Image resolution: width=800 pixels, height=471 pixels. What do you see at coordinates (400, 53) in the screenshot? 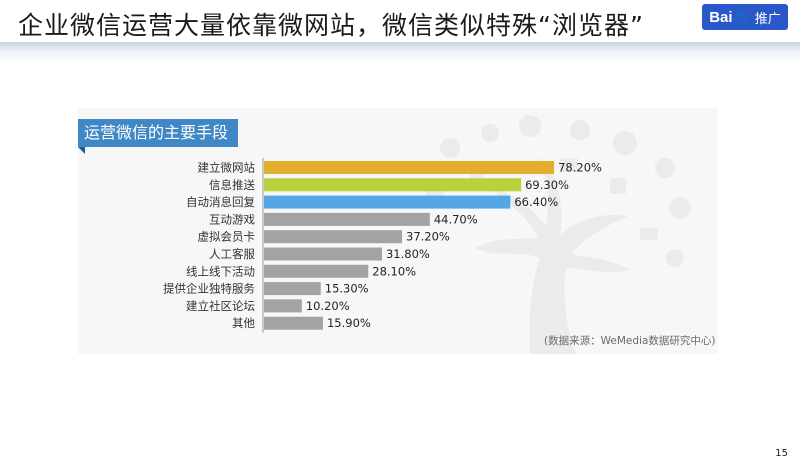
I see `title-divider` at bounding box center [400, 53].